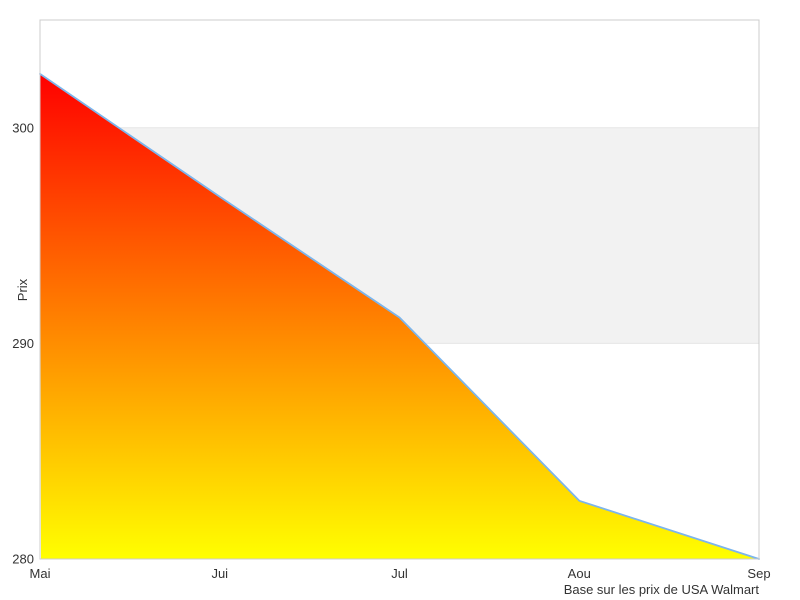  What do you see at coordinates (23, 343) in the screenshot?
I see `y-tick-label: 290` at bounding box center [23, 343].